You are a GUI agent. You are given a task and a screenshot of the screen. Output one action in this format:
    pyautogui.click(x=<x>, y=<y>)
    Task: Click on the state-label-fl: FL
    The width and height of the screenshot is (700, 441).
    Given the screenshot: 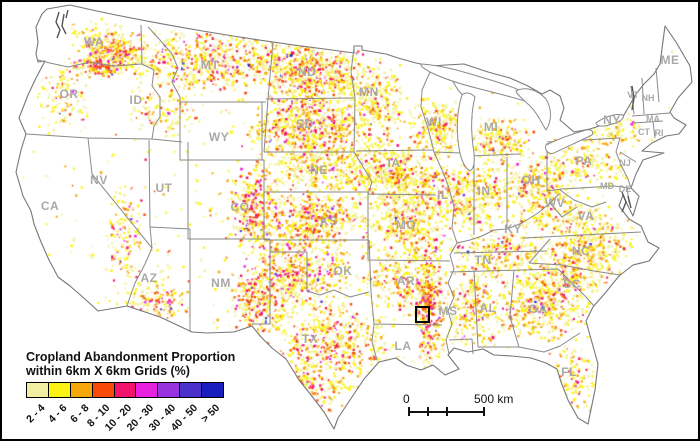 What is the action you would take?
    pyautogui.click(x=569, y=372)
    